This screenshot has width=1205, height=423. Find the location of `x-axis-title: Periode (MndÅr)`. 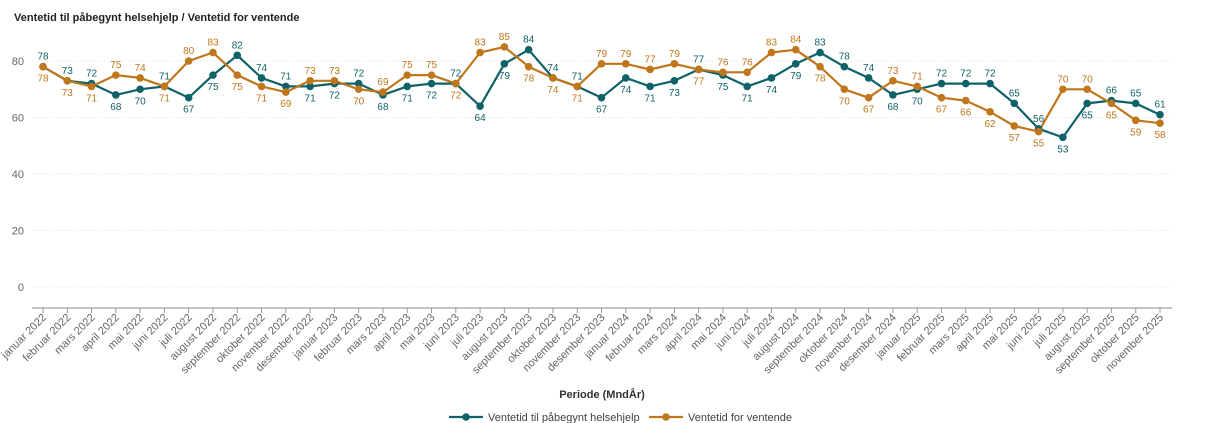

x-axis-title: Periode (MndÅr) is located at coordinates (602, 394).